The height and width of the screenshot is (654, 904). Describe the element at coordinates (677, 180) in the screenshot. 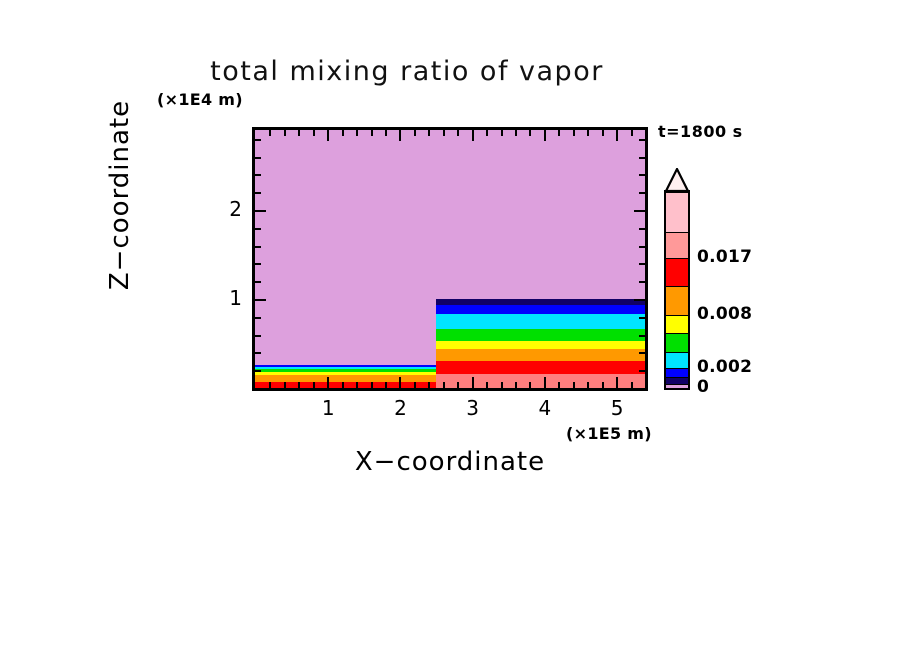

I see `colorbar-extend-arrow` at that location.